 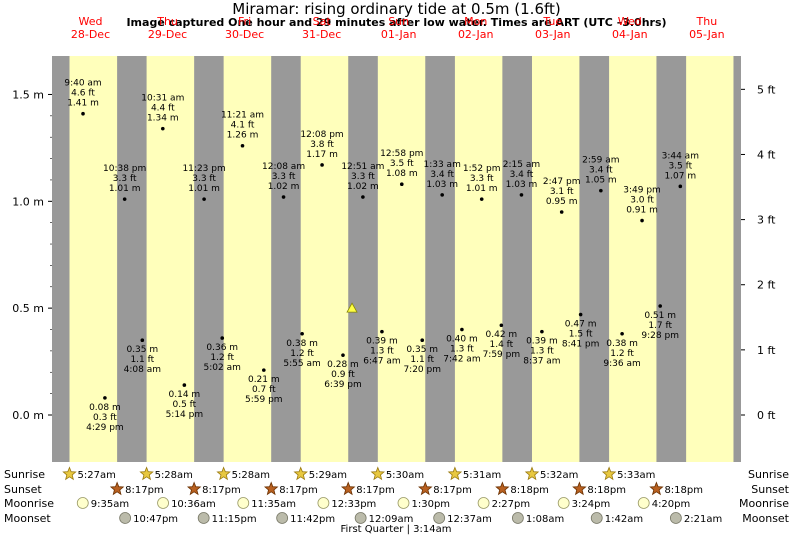 What do you see at coordinates (27, 518) in the screenshot?
I see `astro-row-label-left: Moonset` at bounding box center [27, 518].